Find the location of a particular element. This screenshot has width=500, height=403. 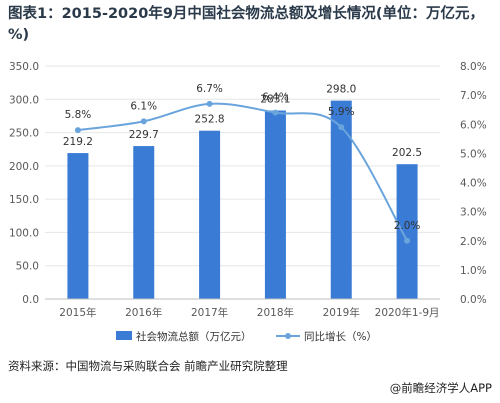

y-left-tick-label: 150.0 is located at coordinates (24, 200).